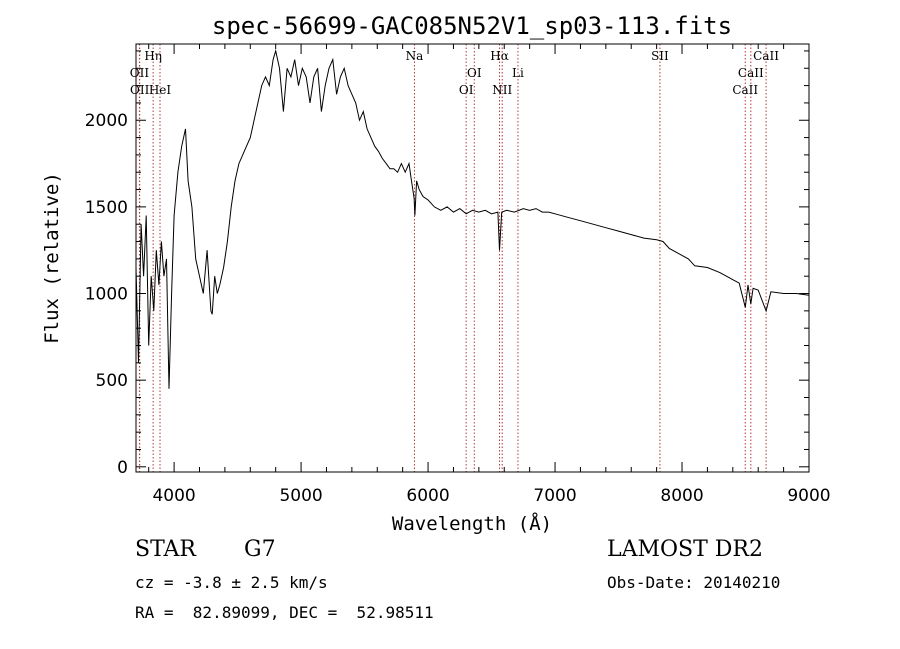 This screenshot has height=649, width=900. I want to click on coordinates-text: RA = 82.89099, DEC = 52.98511, so click(284, 612).